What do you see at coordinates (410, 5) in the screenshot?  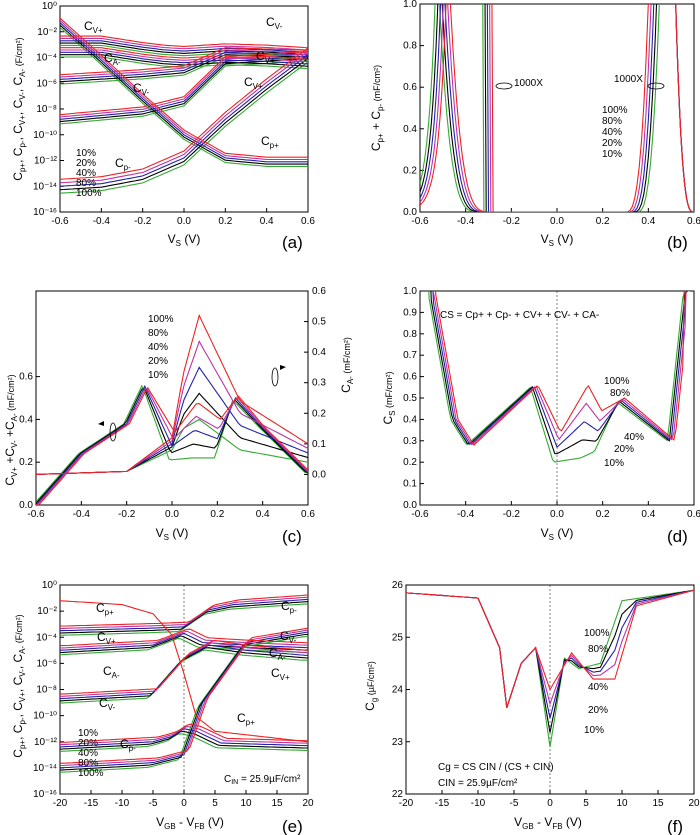 I see `y-tick-label: 1.0` at bounding box center [410, 5].